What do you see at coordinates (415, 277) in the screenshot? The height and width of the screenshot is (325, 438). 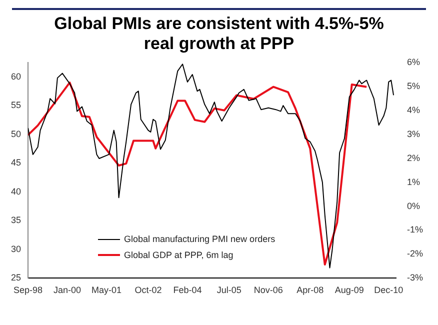 I see `y2-tick-label: -3%` at bounding box center [415, 277].